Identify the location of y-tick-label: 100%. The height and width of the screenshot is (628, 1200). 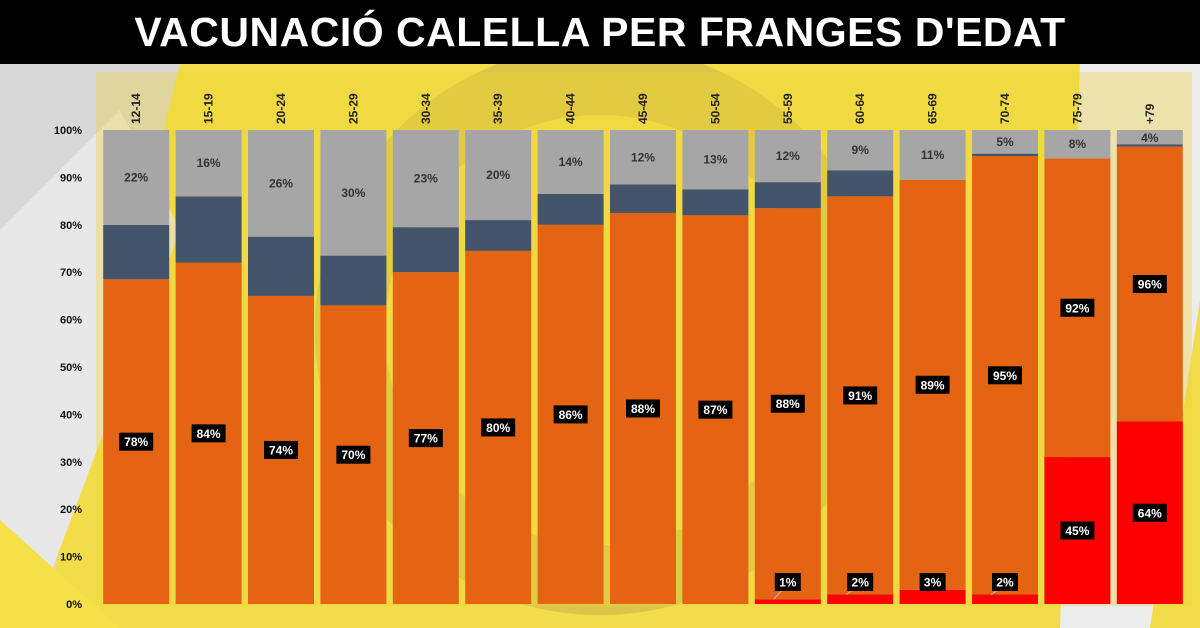
(68, 131).